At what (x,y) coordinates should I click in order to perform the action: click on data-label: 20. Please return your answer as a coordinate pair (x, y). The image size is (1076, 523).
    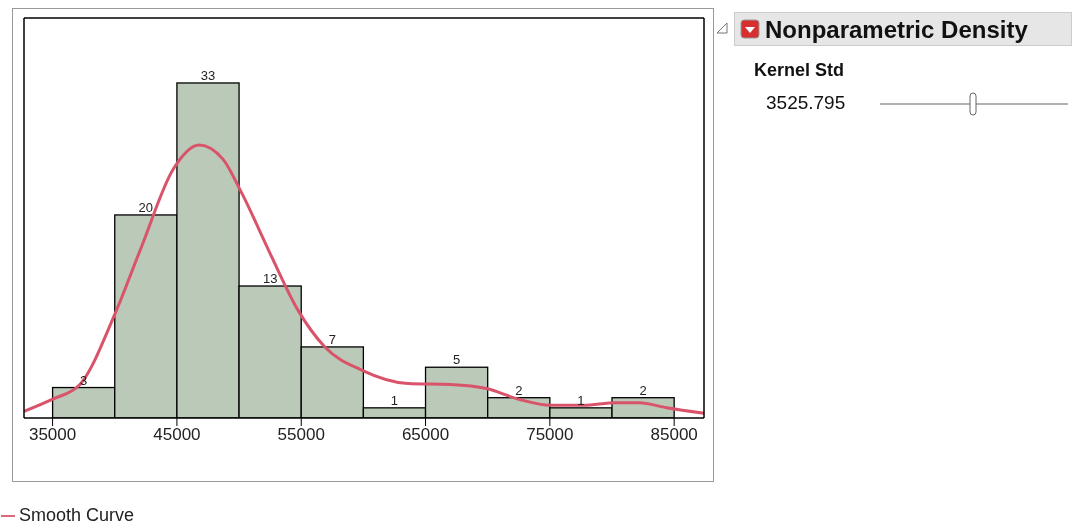
    Looking at the image, I should click on (146, 207).